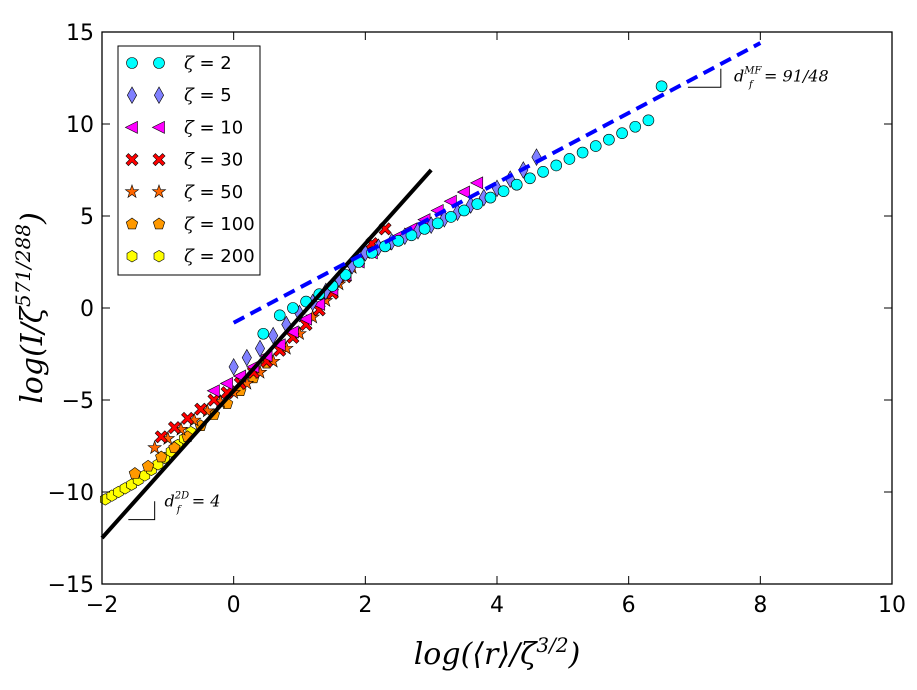  Describe the element at coordinates (179, 95) in the screenshot. I see `legend-entry: ζ = 5` at that location.